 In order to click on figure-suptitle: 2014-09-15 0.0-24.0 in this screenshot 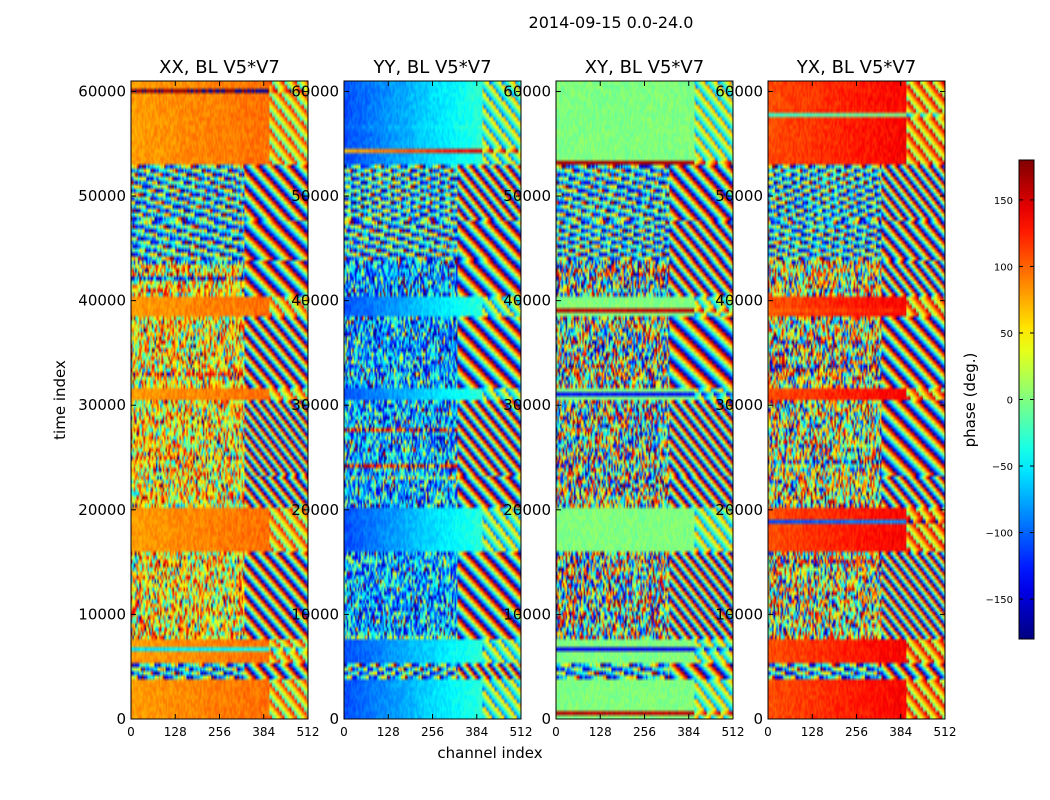, I will do `click(611, 22)`.